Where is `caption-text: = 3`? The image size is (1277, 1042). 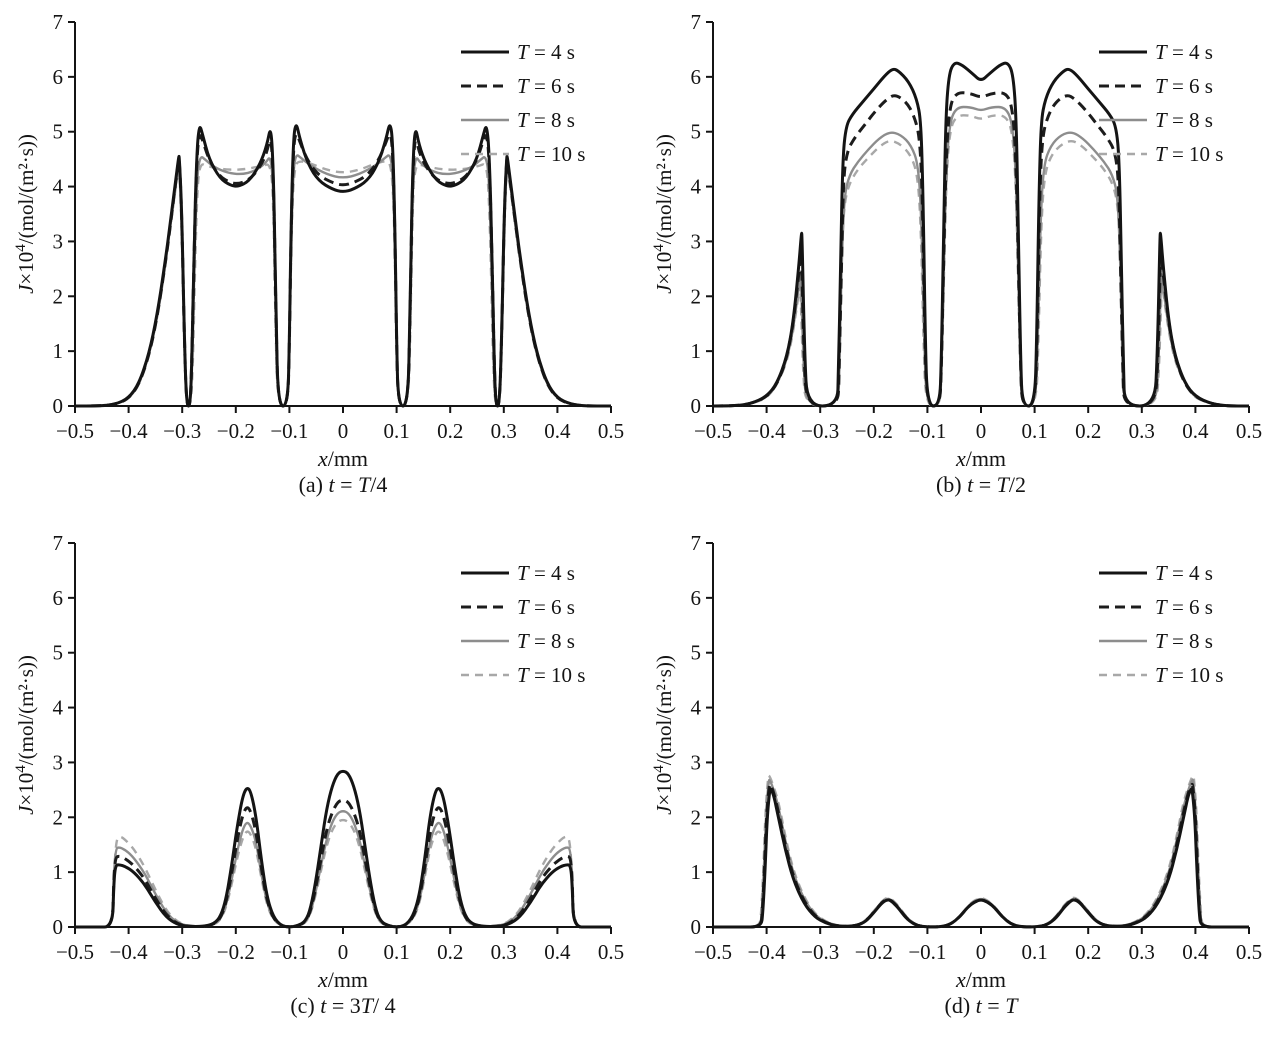
caption-text: = 3 is located at coordinates (343, 1005).